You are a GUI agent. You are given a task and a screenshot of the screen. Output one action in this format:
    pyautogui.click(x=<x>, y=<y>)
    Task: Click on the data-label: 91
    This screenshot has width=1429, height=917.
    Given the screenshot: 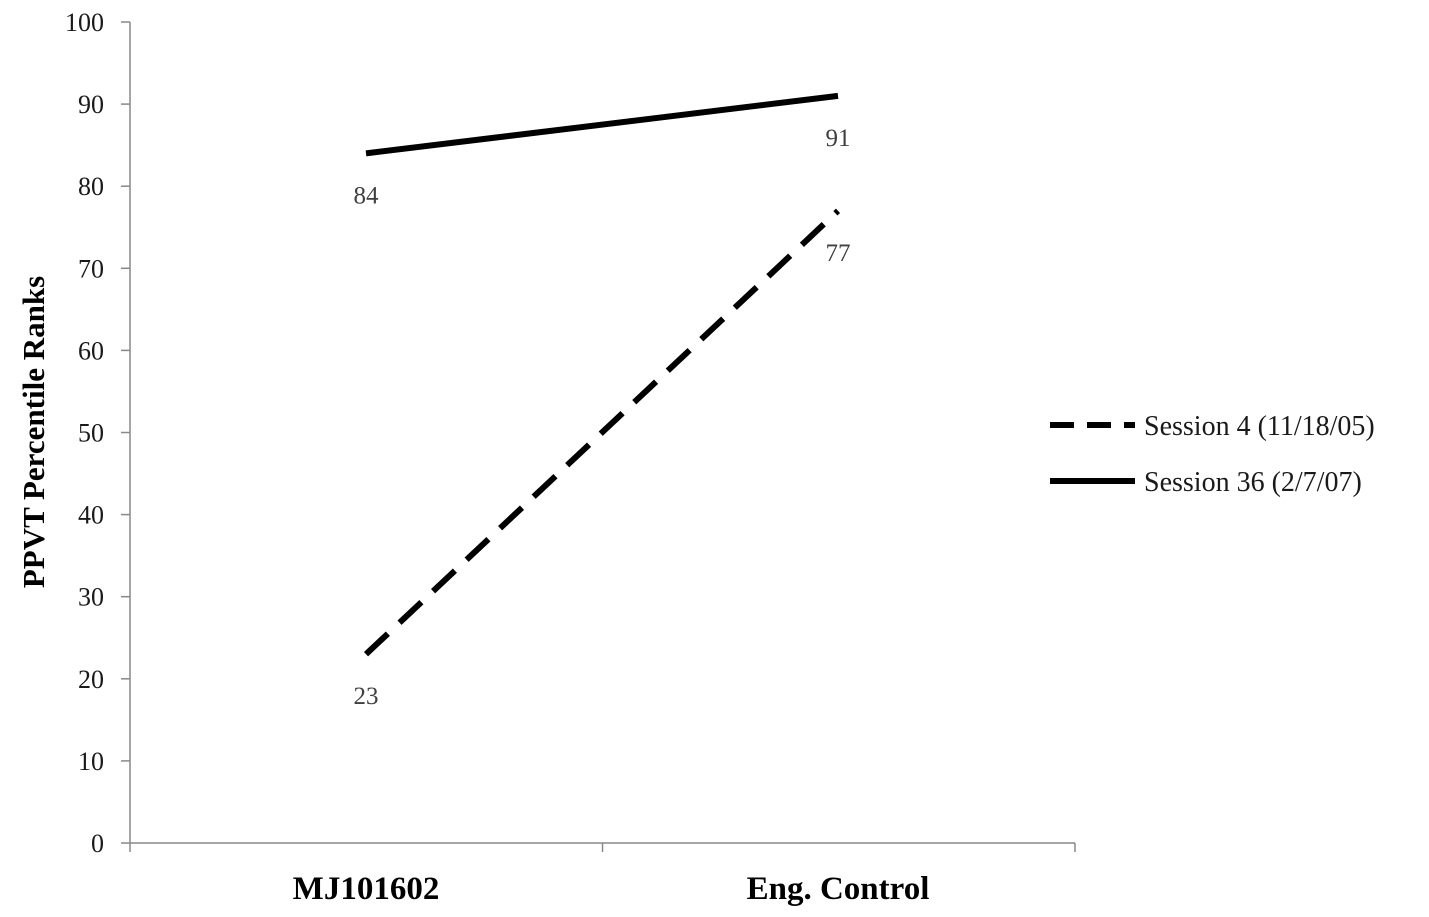 What is the action you would take?
    pyautogui.click(x=838, y=138)
    